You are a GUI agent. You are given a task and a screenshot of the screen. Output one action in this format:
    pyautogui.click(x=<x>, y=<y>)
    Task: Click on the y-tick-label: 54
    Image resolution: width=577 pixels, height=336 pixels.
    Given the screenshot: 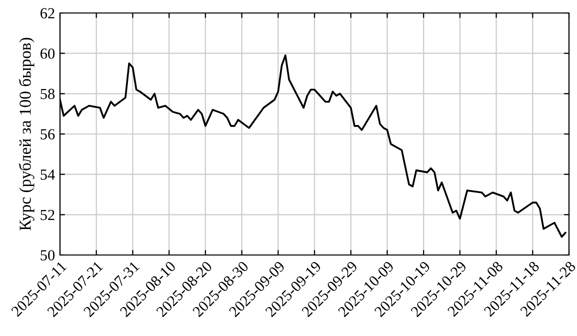 What is the action you would take?
    pyautogui.click(x=47, y=175)
    